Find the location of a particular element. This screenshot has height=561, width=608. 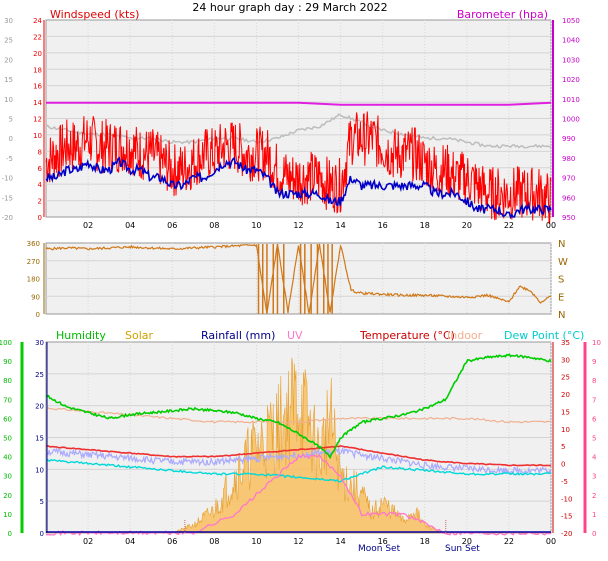

right-baro-tick: 970 is located at coordinates (568, 179).